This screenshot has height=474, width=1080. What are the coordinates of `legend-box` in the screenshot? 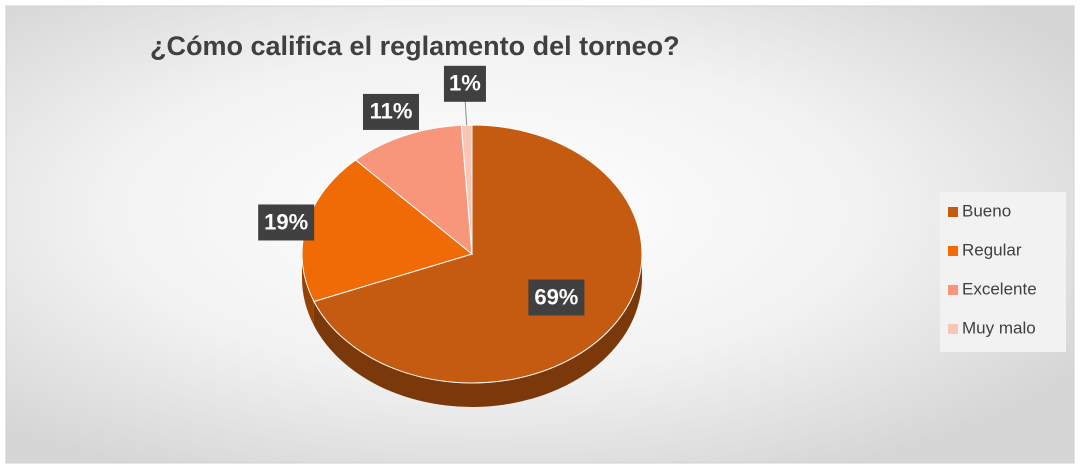 It's located at (1003, 272).